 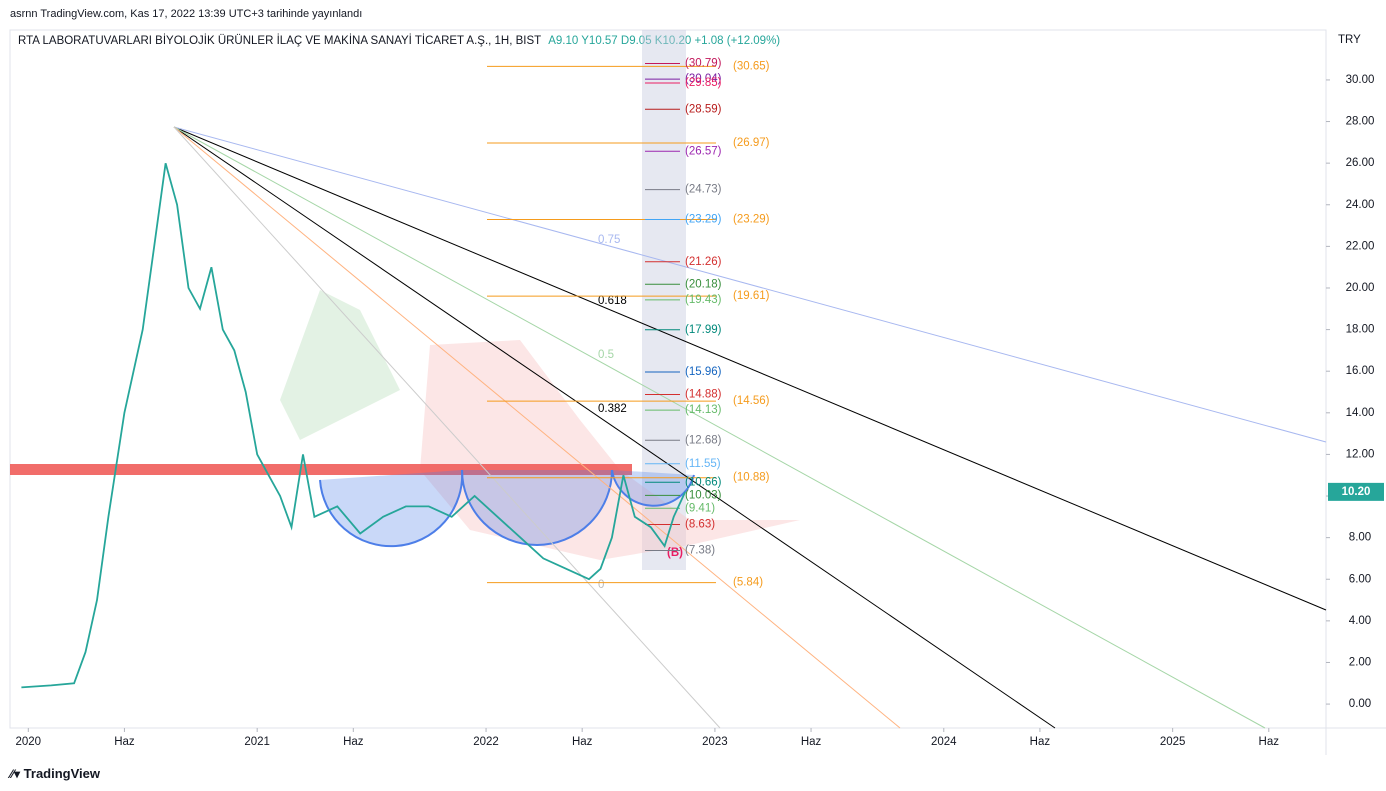 What do you see at coordinates (1360, 122) in the screenshot?
I see `y-tick-label: 28.00` at bounding box center [1360, 122].